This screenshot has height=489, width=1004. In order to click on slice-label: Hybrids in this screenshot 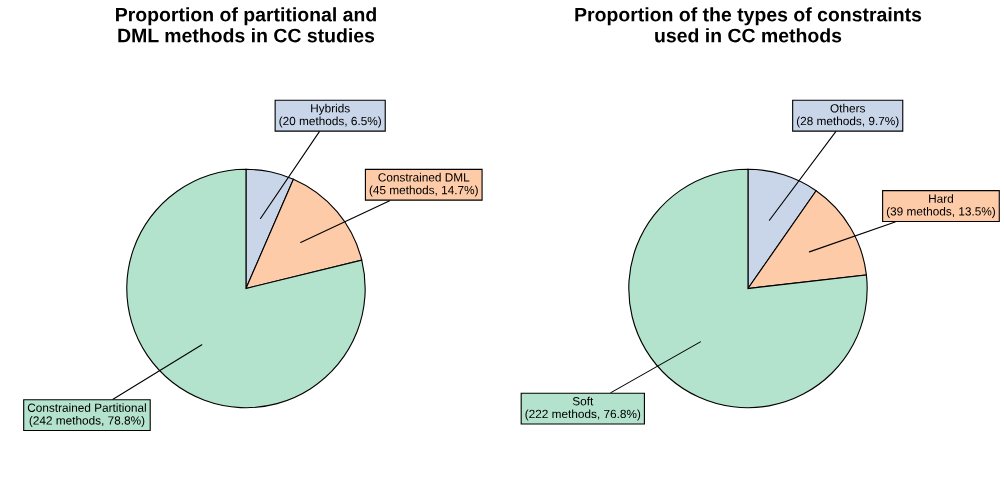, I will do `click(330, 109)`.